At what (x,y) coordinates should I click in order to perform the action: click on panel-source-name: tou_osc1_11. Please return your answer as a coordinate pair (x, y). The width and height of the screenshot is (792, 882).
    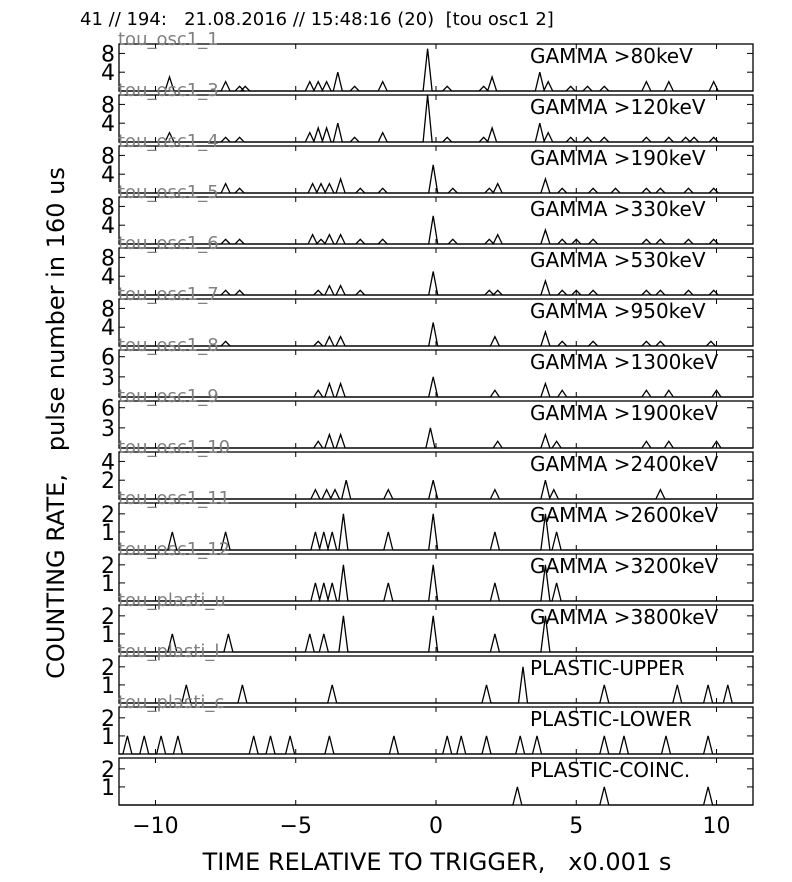
    Looking at the image, I should click on (174, 498).